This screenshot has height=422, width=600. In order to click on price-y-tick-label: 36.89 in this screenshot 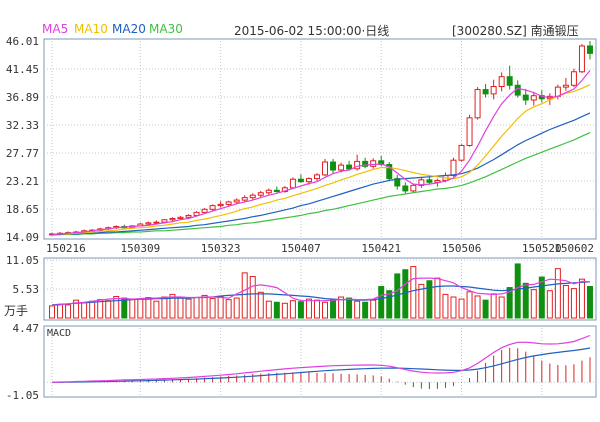, I will do `click(22, 97)`.